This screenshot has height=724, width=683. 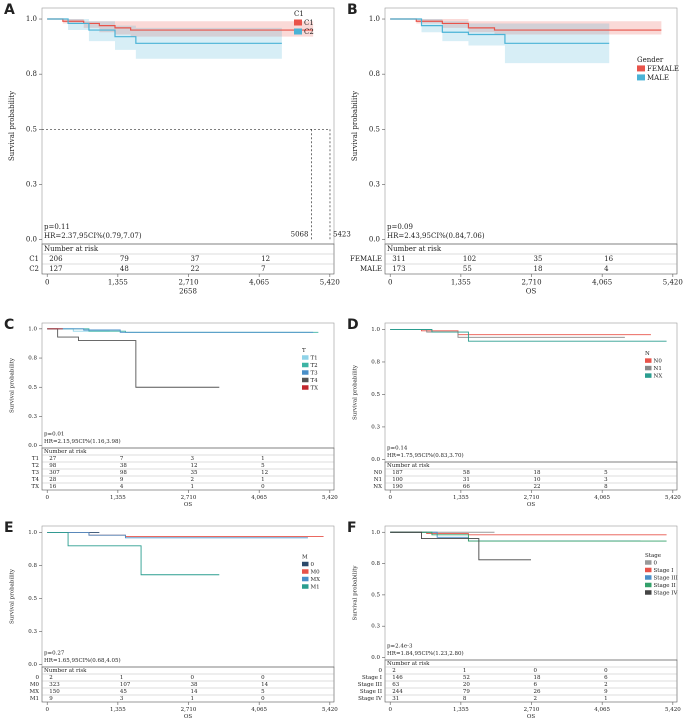 What do you see at coordinates (397, 692) in the screenshot?
I see `risk-count: 244` at bounding box center [397, 692].